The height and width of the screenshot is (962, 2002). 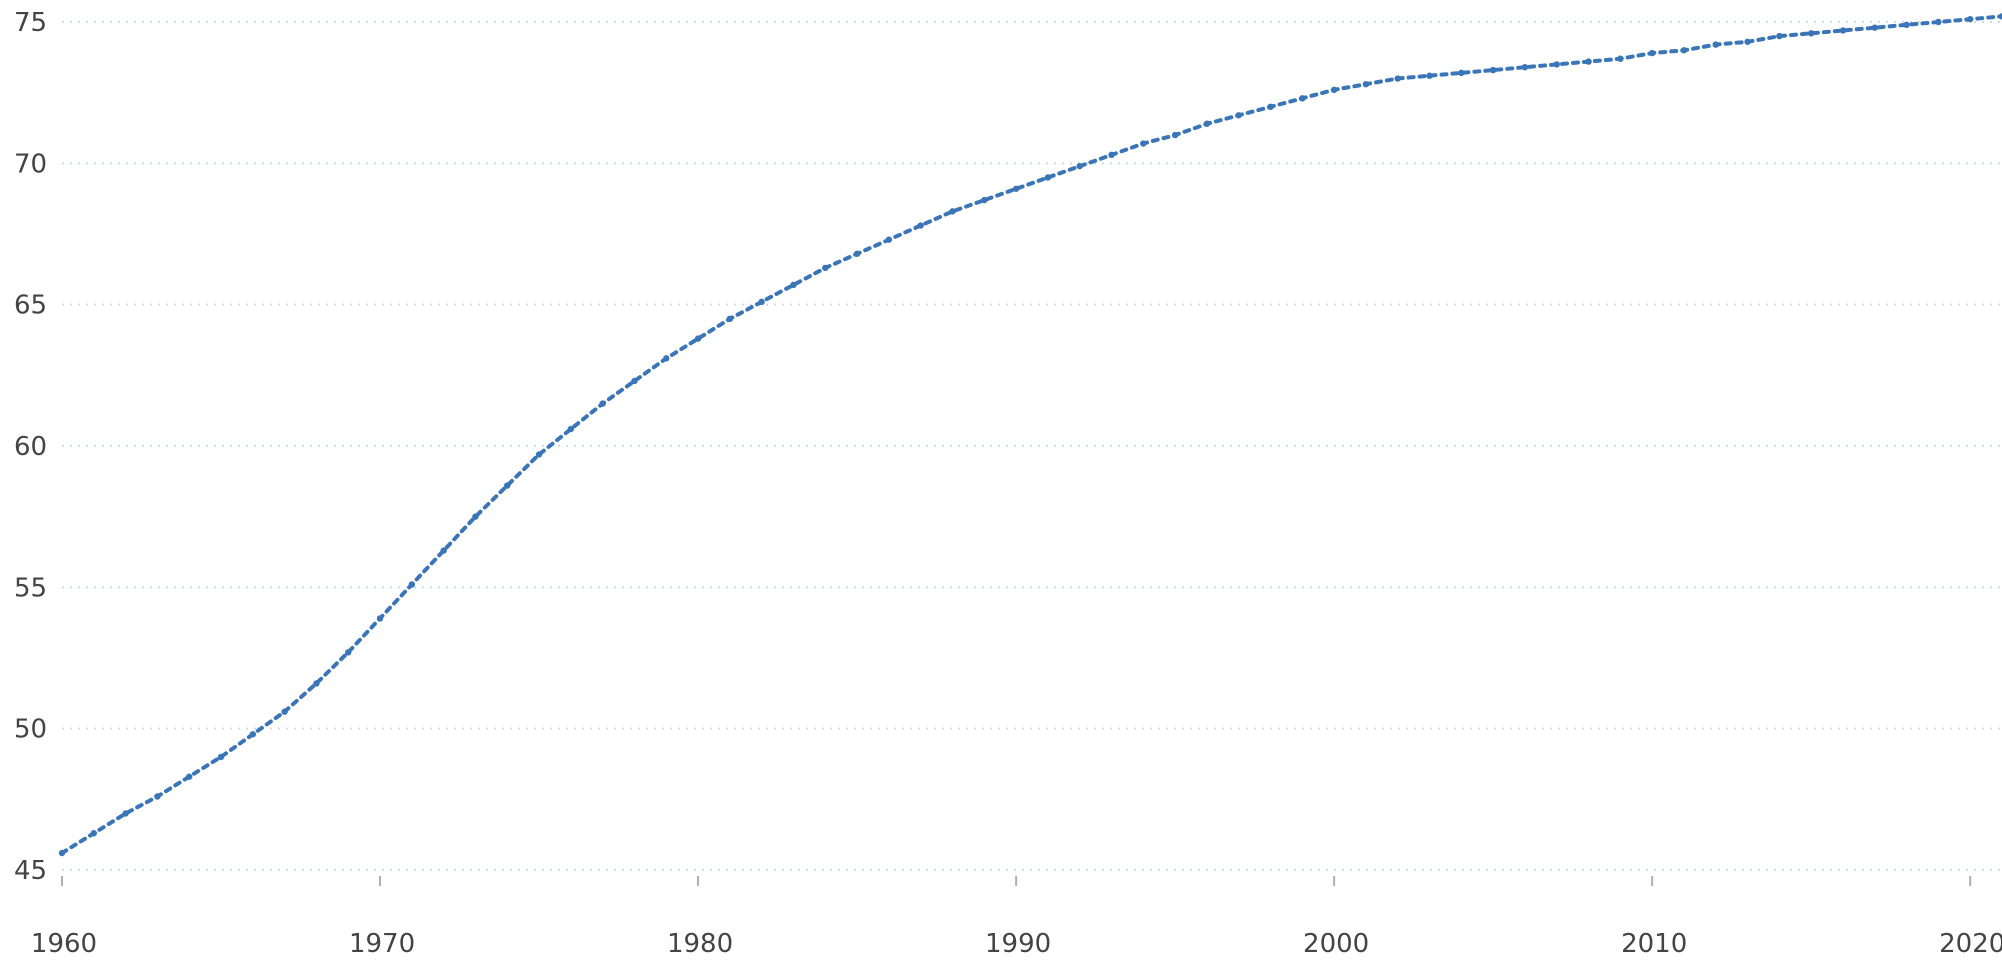 I want to click on y-tick-label: 50, so click(x=30, y=730).